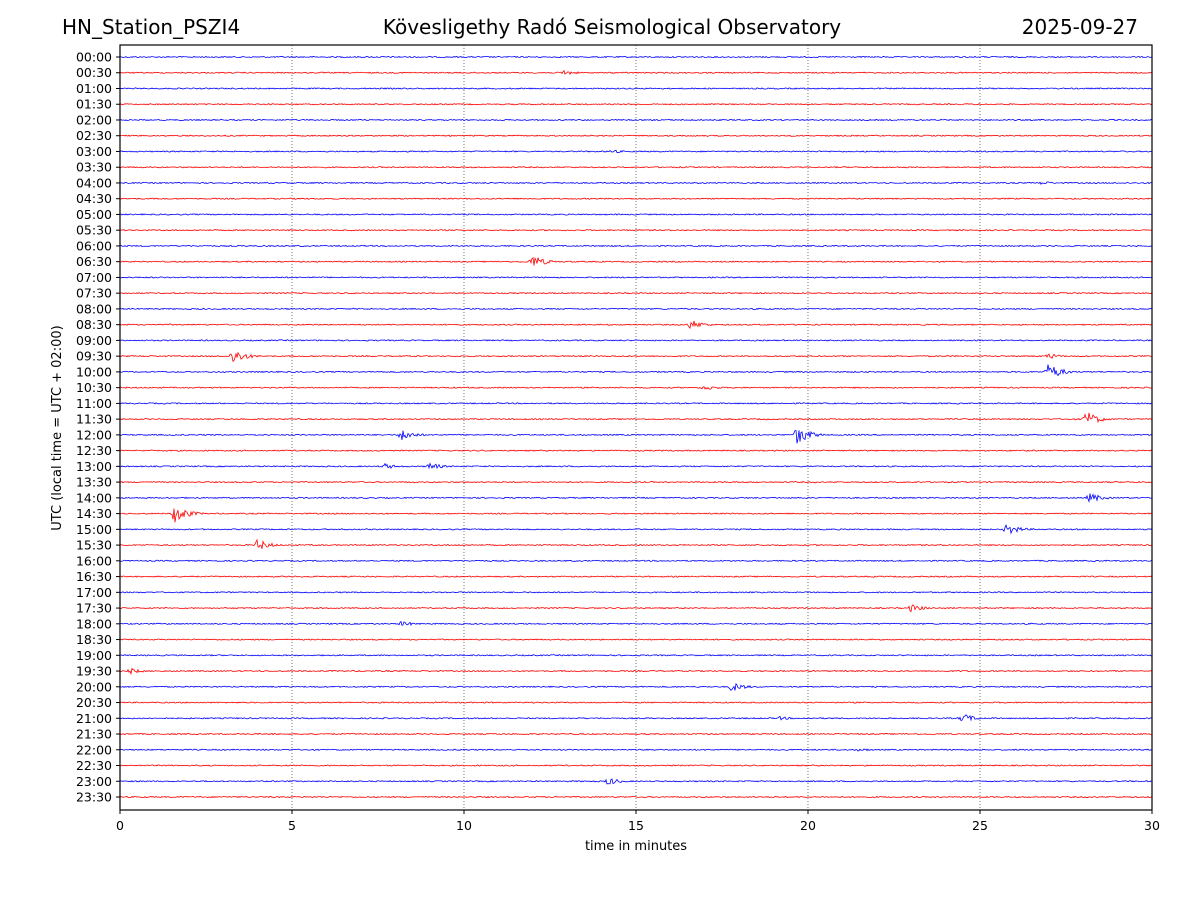  Describe the element at coordinates (94, 702) in the screenshot. I see `y-tick-label: 20:30` at that location.